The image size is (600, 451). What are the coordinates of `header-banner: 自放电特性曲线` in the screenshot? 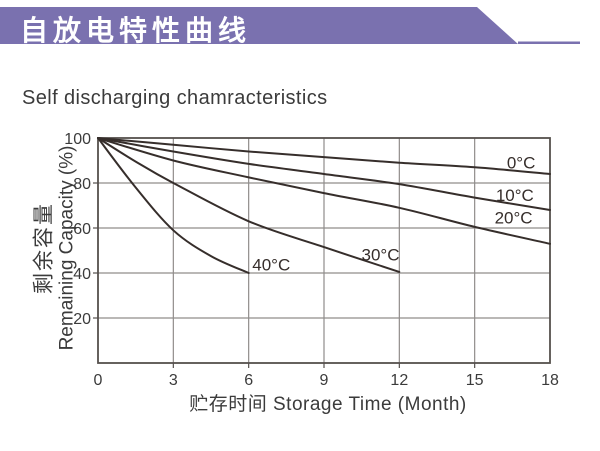 It's located at (300, 25).